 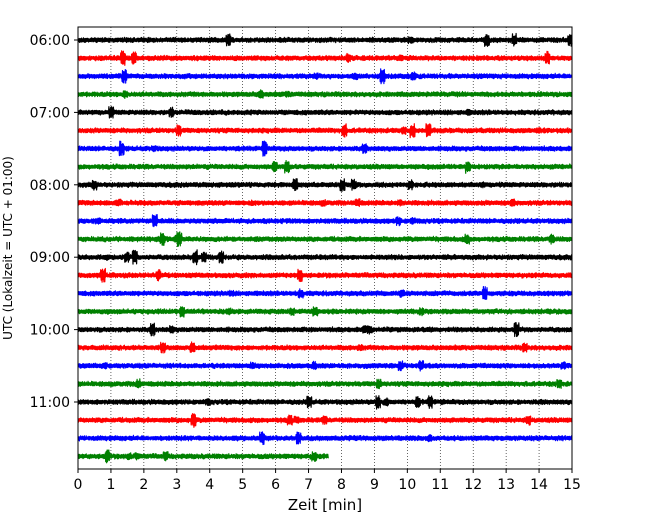 What do you see at coordinates (506, 485) in the screenshot?
I see `x-tick-label: 13` at bounding box center [506, 485].